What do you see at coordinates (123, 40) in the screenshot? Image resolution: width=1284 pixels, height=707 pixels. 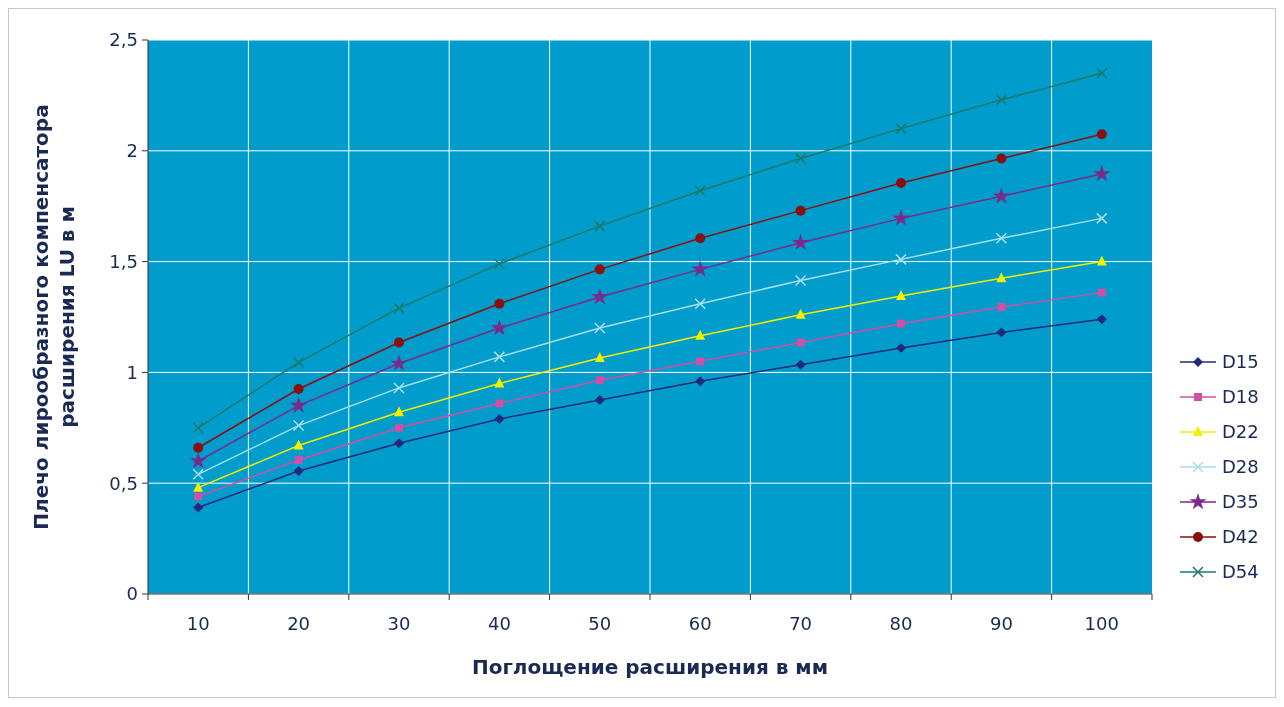 I see `y-tick-label: 2,5` at bounding box center [123, 40].